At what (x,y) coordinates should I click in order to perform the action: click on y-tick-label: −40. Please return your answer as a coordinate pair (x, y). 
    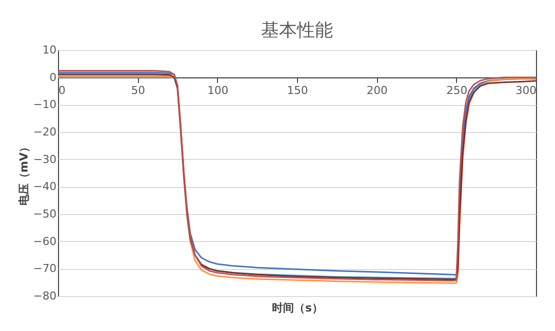
    Looking at the image, I should click on (44, 187).